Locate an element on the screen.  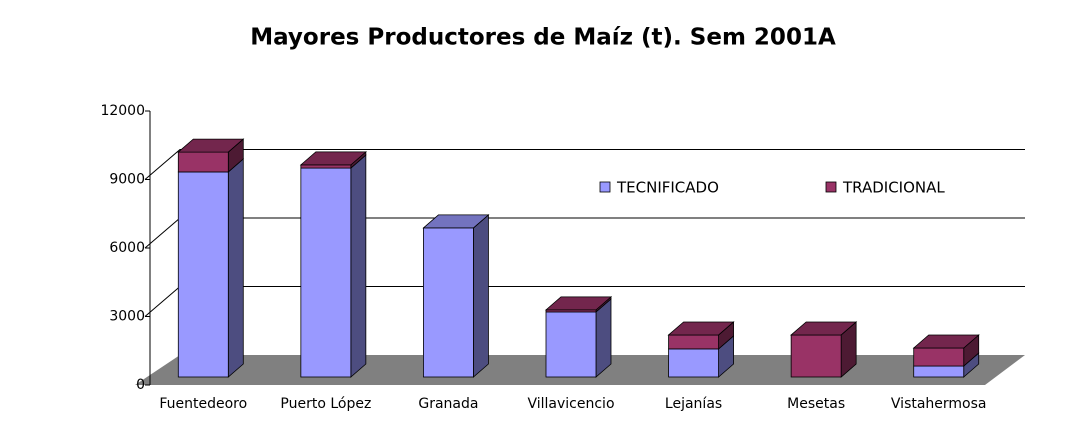
legend-label: TRADICIONAL is located at coordinates (893, 188).